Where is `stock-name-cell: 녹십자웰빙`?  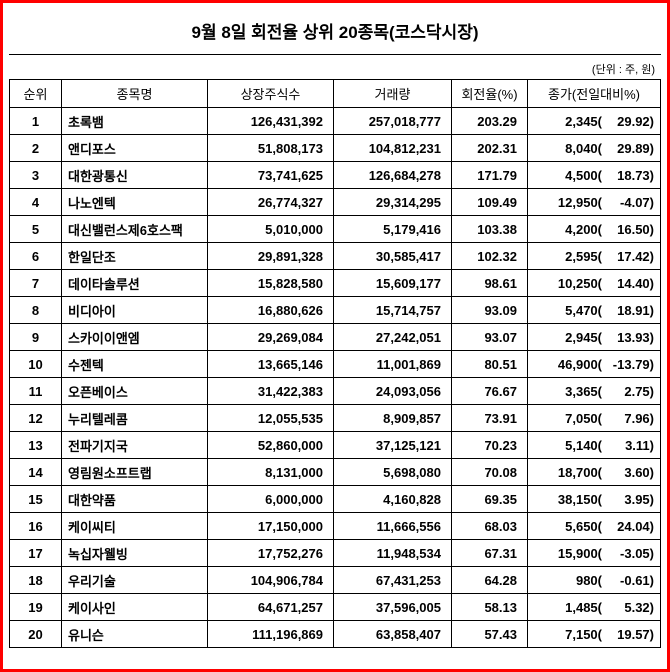 stock-name-cell: 녹십자웰빙 is located at coordinates (134, 553).